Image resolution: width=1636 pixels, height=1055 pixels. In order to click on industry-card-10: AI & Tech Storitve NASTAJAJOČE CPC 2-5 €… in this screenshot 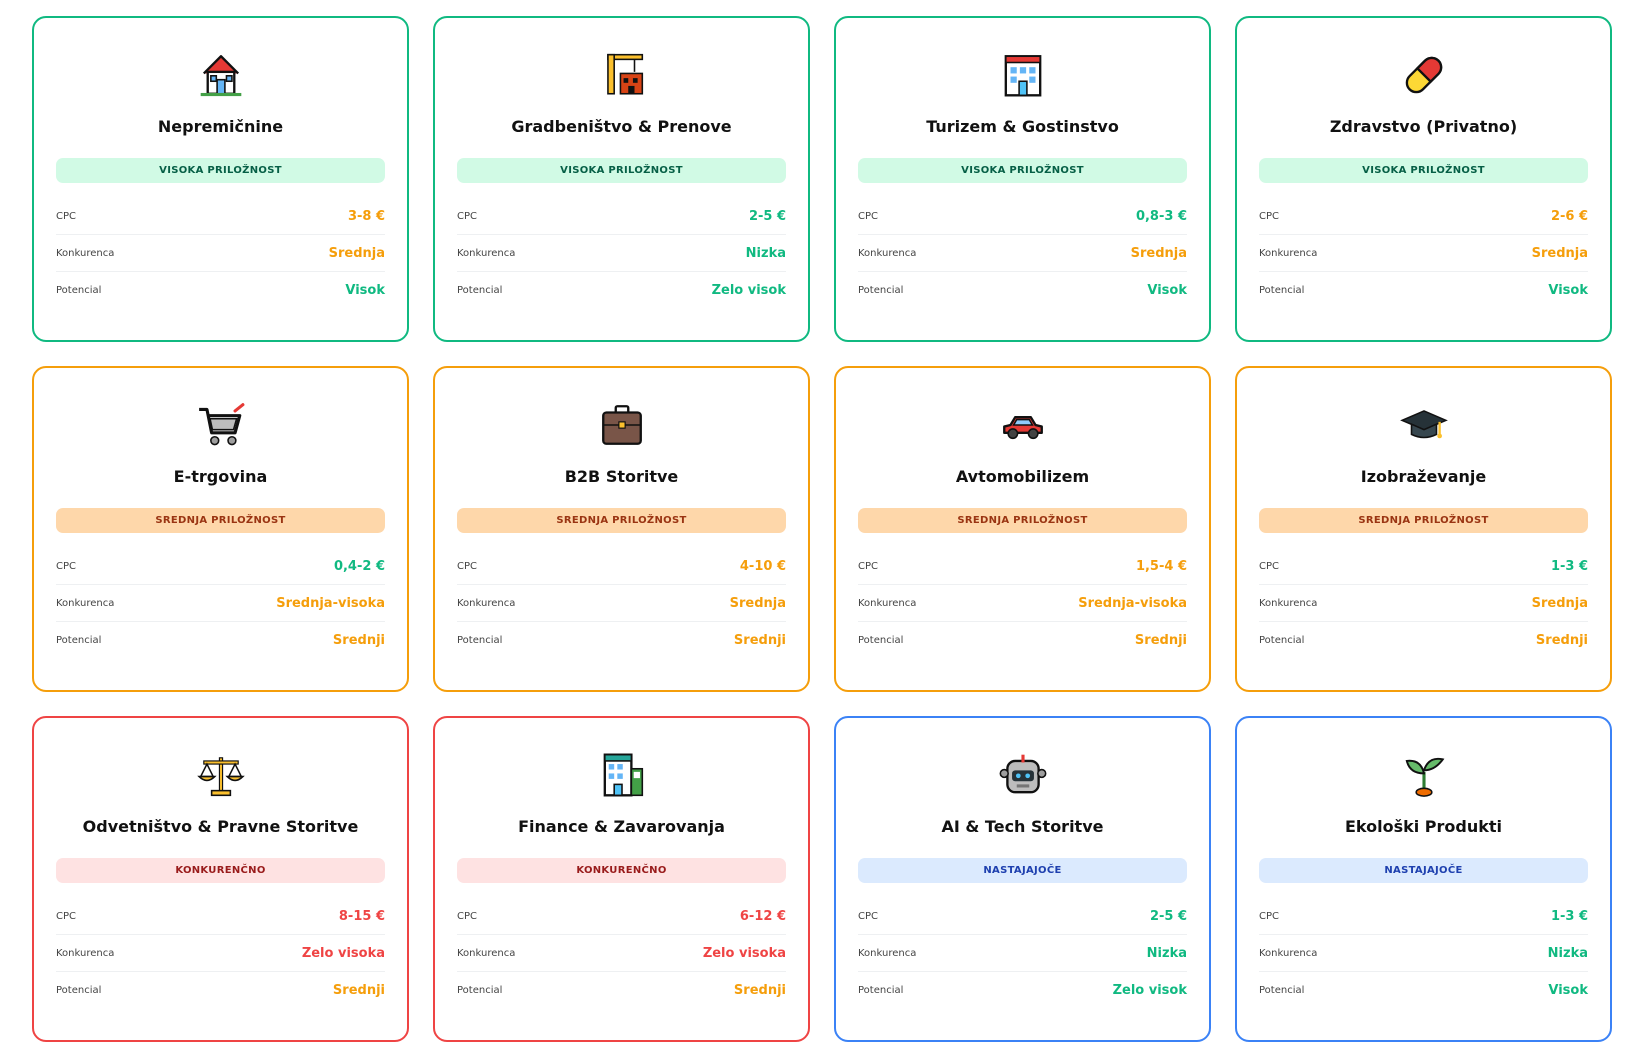, I will do `click(1022, 879)`.